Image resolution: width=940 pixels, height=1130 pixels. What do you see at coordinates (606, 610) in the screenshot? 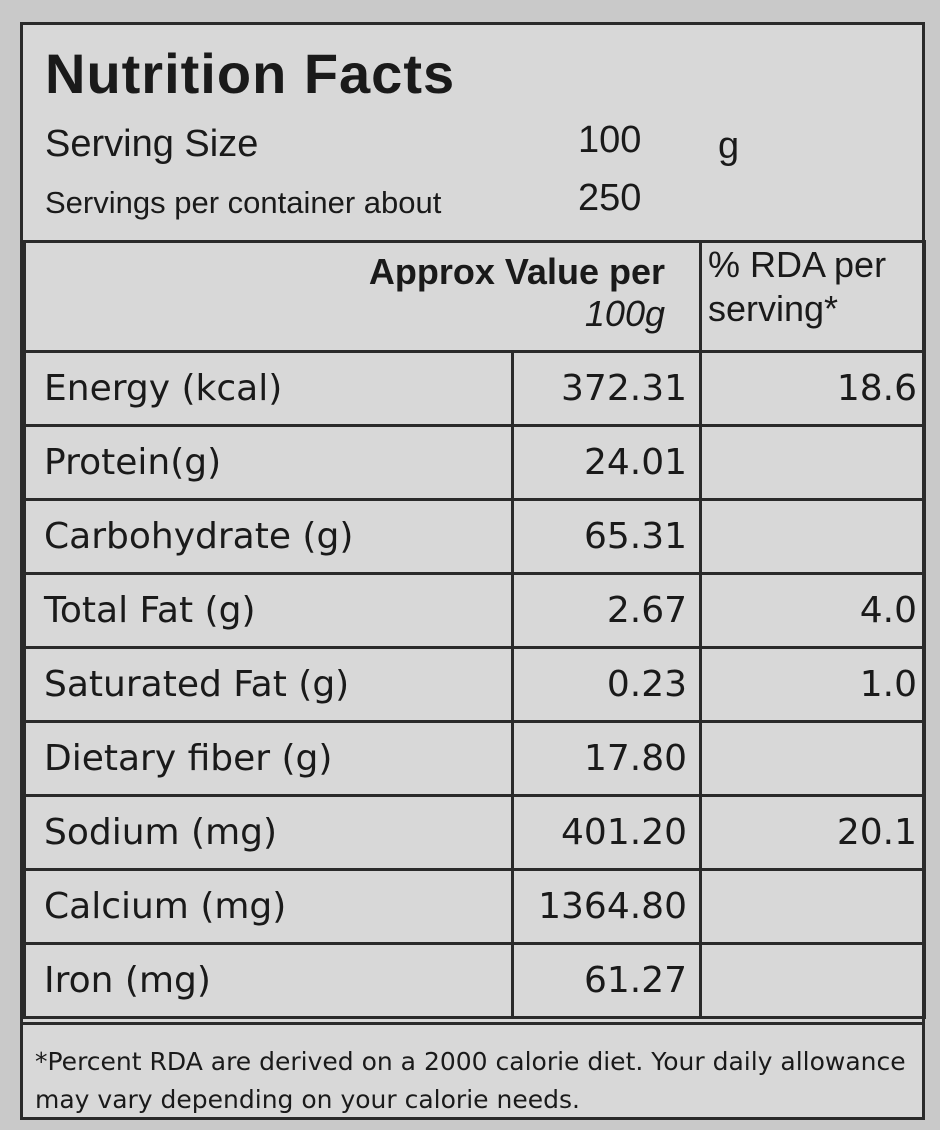
I see `nutrient-value: 2.67` at bounding box center [606, 610].